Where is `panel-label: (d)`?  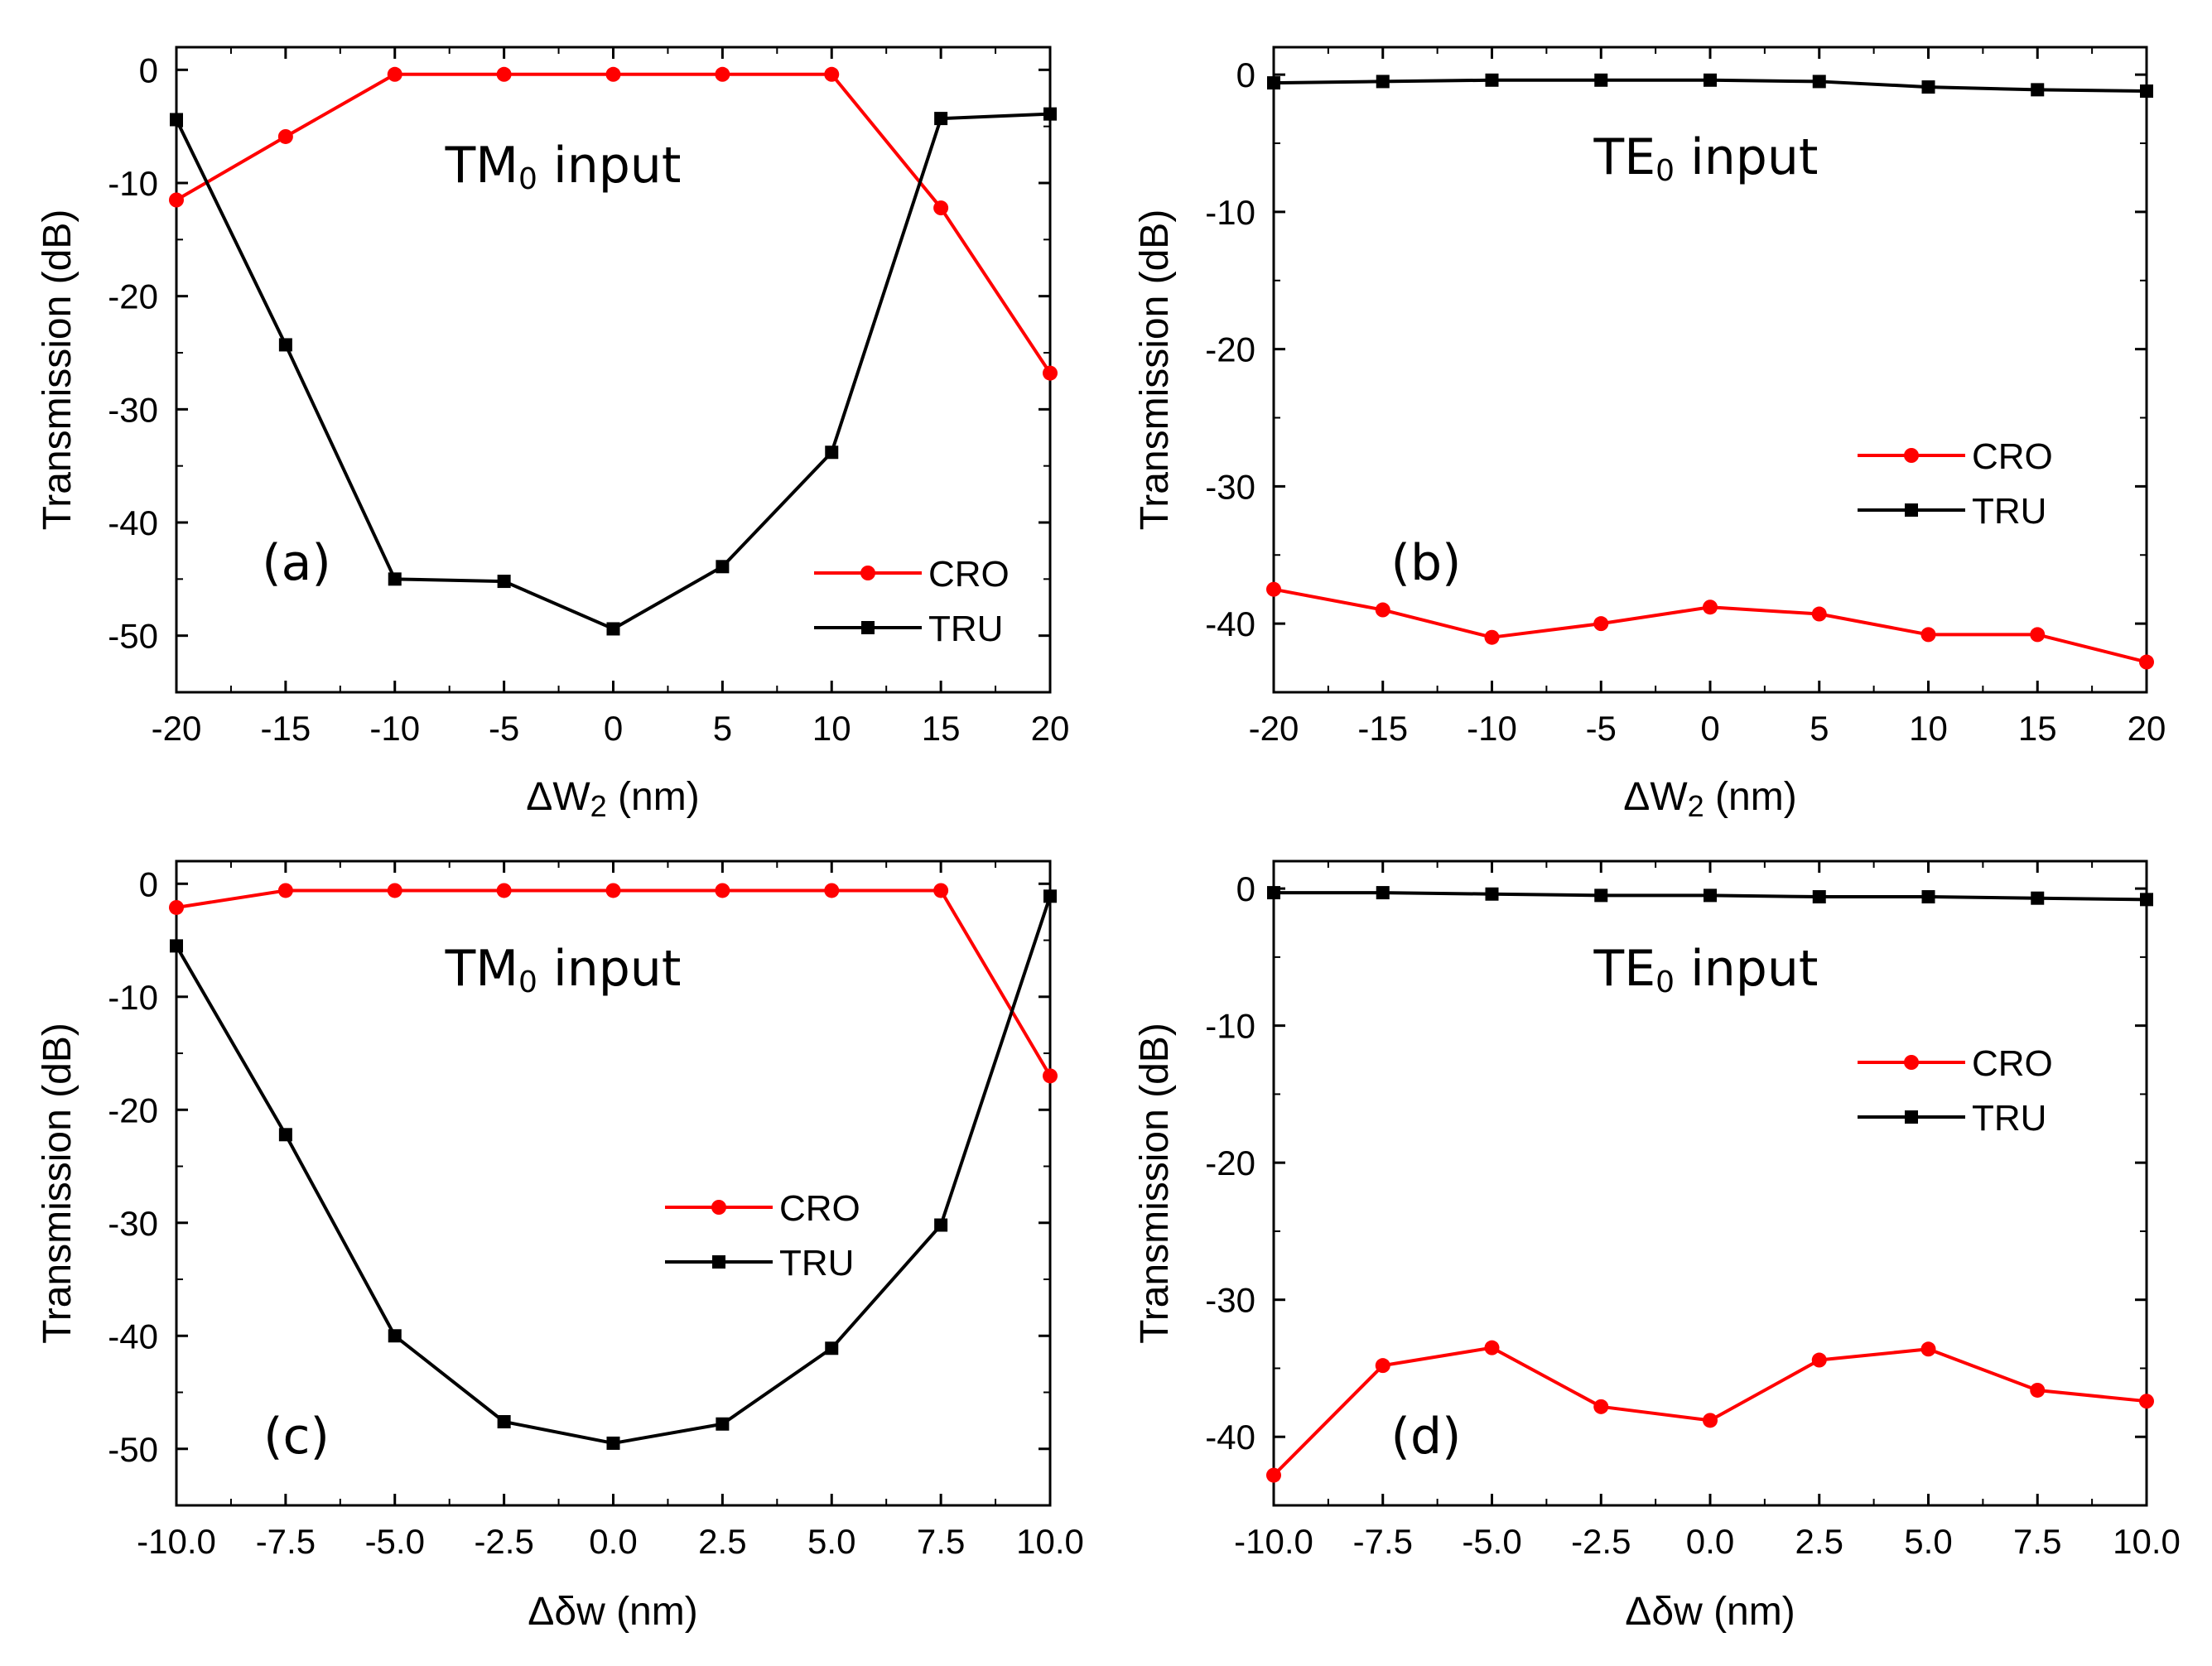 panel-label: (d) is located at coordinates (1426, 1437).